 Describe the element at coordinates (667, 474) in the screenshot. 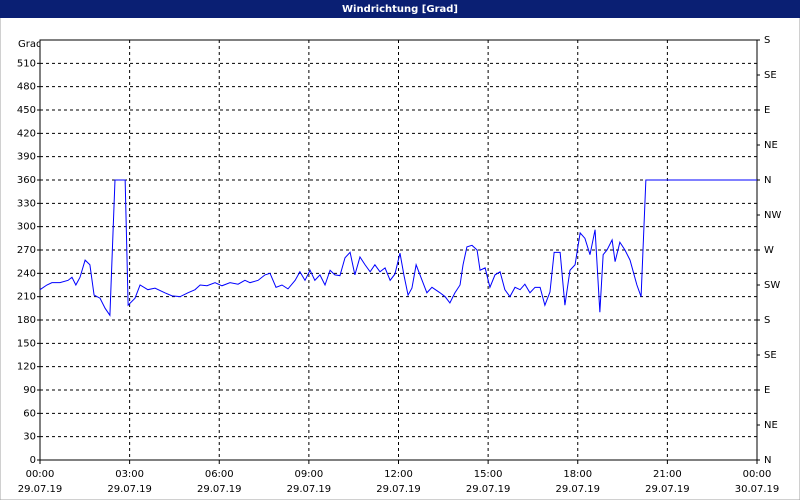

I see `x-tick-label: 21:00` at that location.